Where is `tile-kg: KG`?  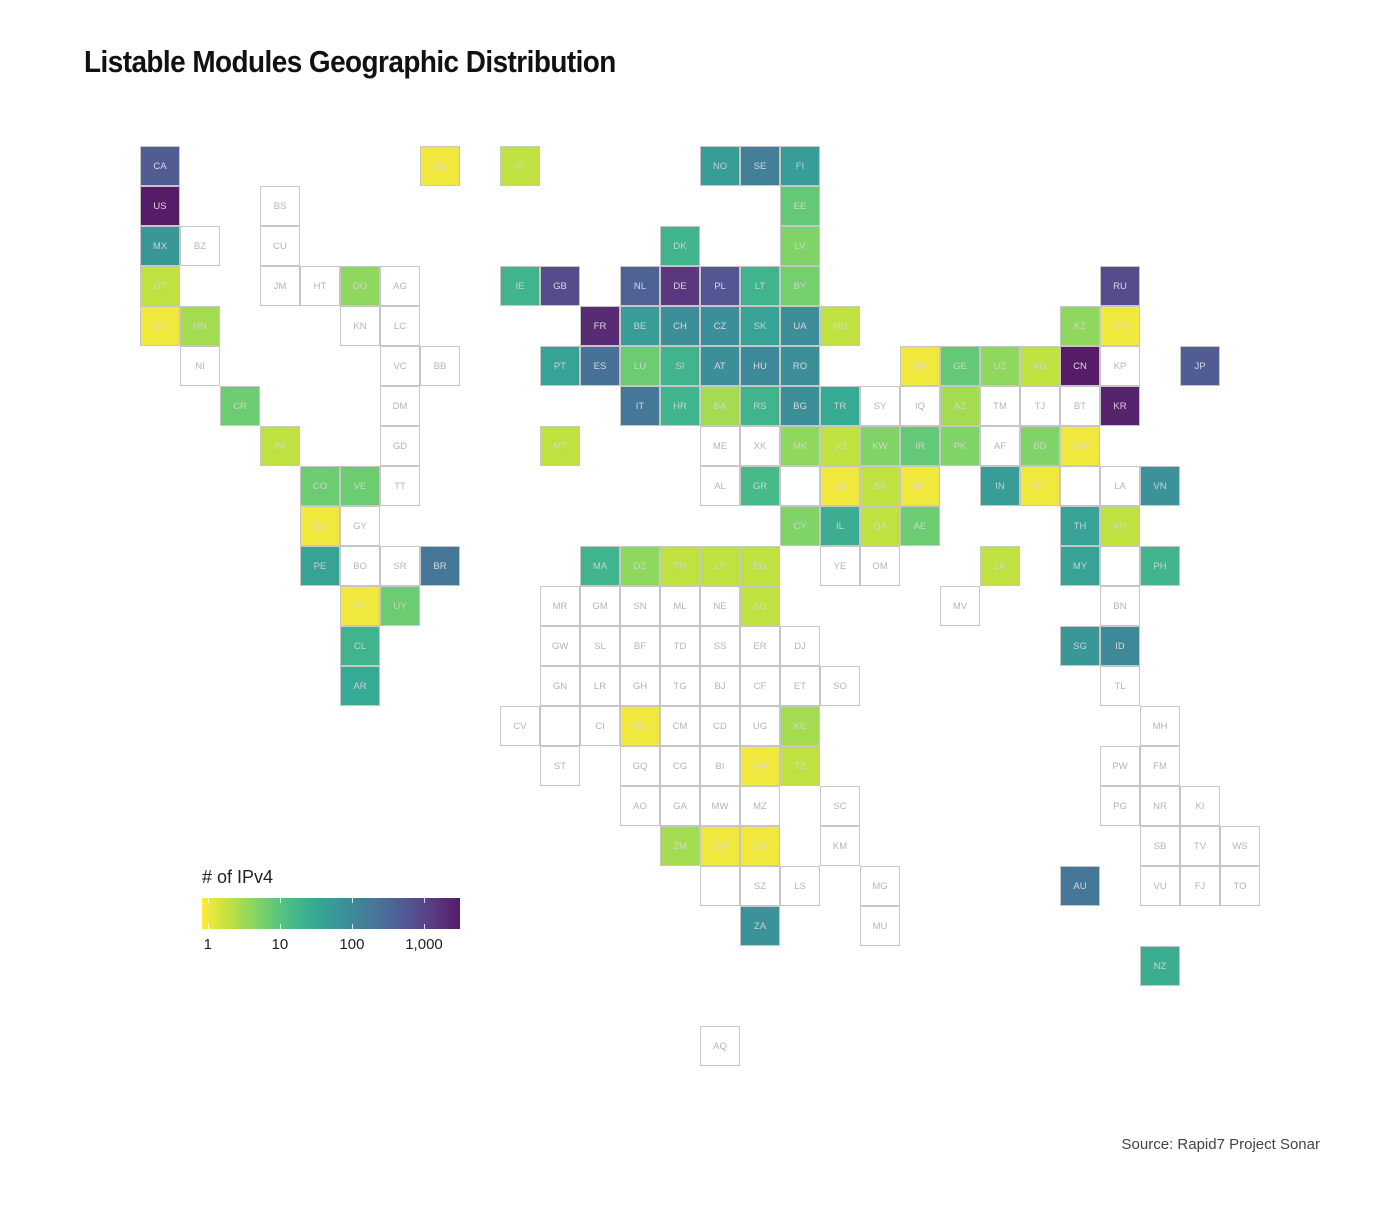 tile-kg: KG is located at coordinates (1040, 366).